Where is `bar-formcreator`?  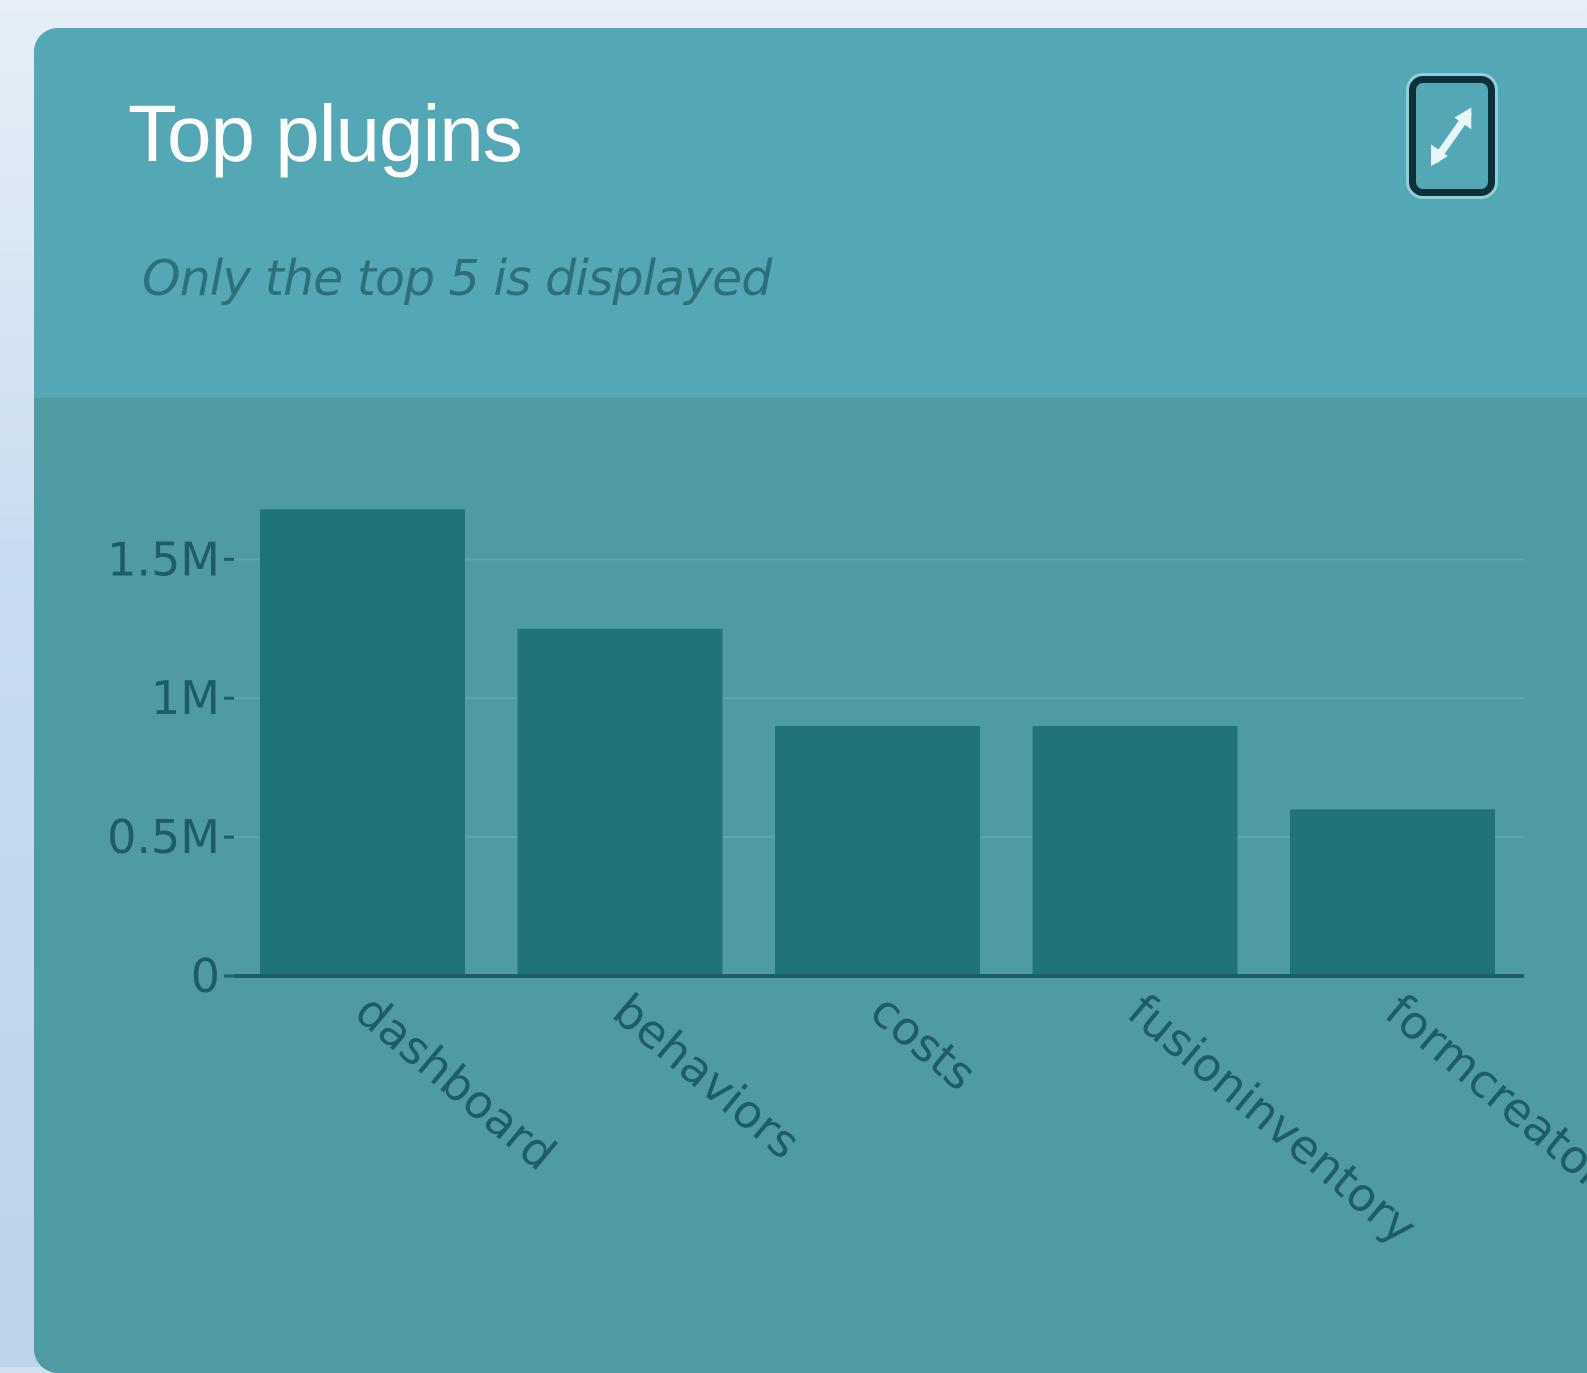
bar-formcreator is located at coordinates (1392, 892).